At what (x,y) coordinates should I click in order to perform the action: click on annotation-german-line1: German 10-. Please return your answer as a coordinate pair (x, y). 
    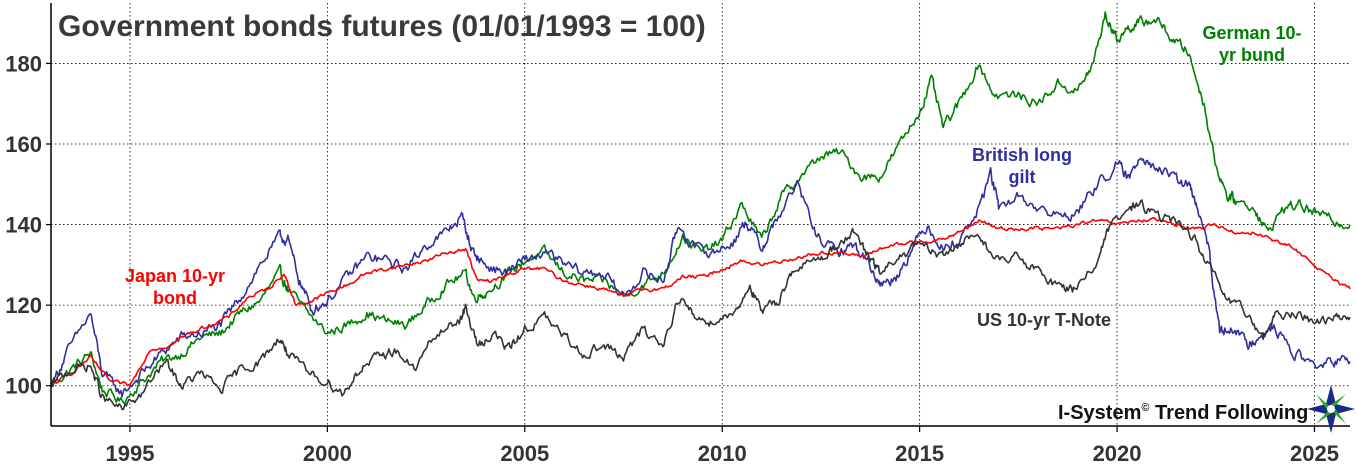
    Looking at the image, I should click on (1251, 33).